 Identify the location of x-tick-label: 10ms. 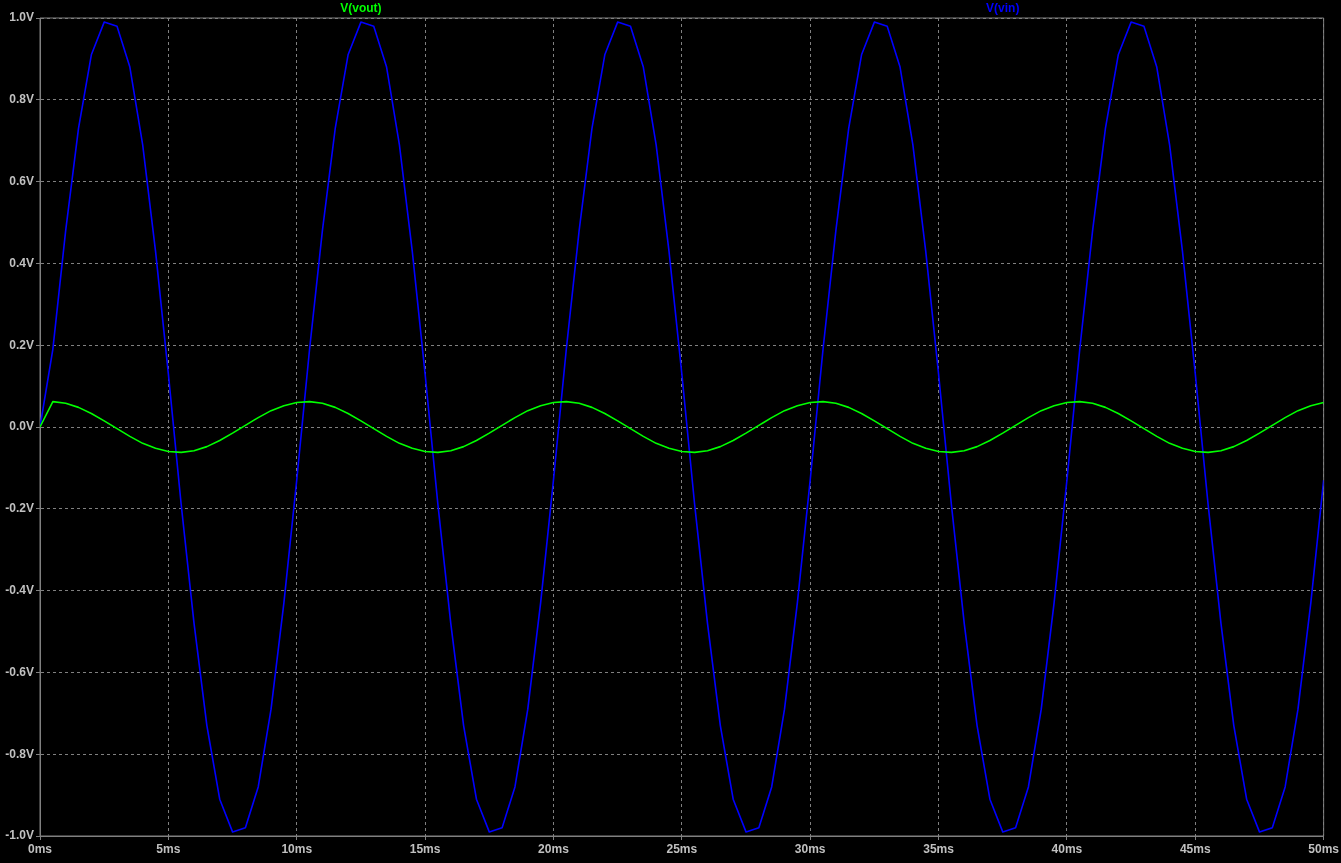
(297, 848).